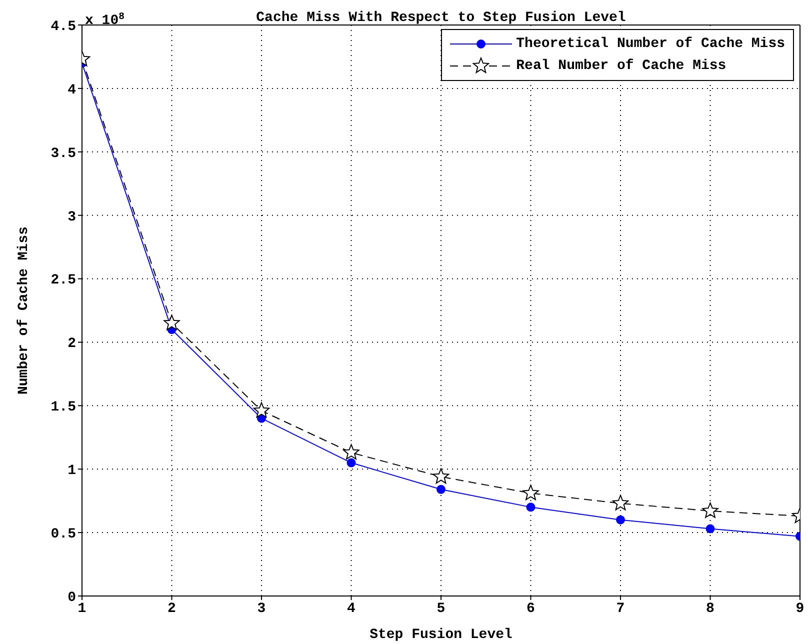 The height and width of the screenshot is (644, 808). Describe the element at coordinates (72, 217) in the screenshot. I see `y-tick-label: 3` at that location.